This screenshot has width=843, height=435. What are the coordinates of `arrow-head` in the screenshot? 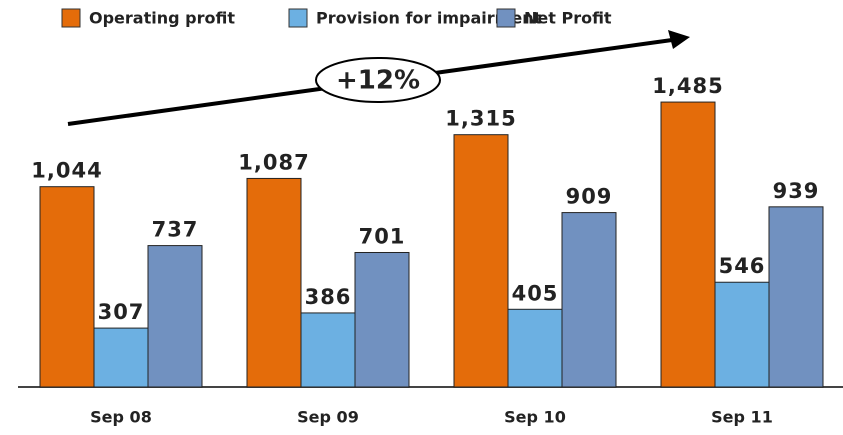 It's located at (679, 39).